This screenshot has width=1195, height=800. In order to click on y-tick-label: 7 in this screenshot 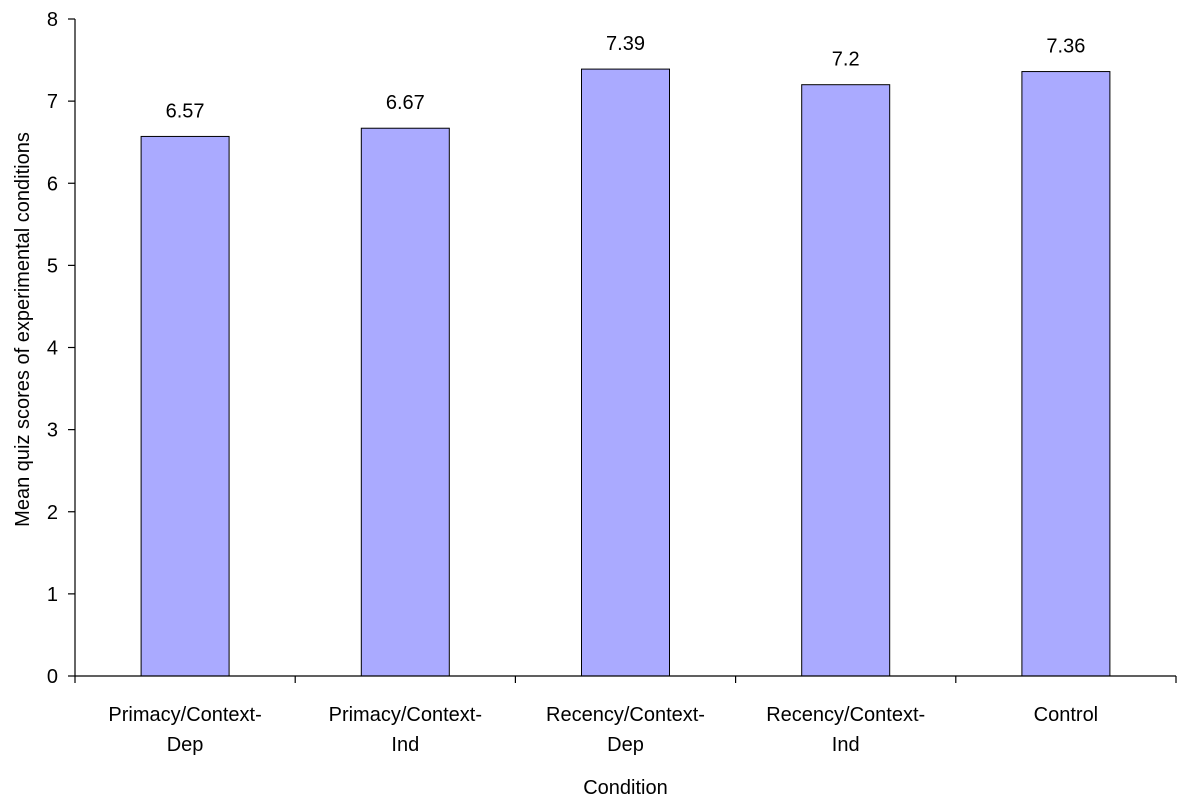, I will do `click(52, 102)`.